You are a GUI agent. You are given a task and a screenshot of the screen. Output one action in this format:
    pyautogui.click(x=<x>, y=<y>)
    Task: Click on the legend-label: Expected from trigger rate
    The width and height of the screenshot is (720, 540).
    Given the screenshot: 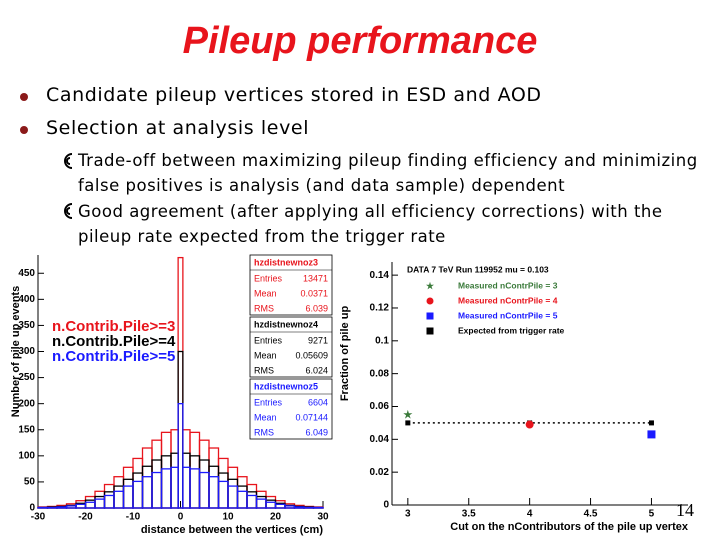 What is the action you would take?
    pyautogui.click(x=511, y=330)
    